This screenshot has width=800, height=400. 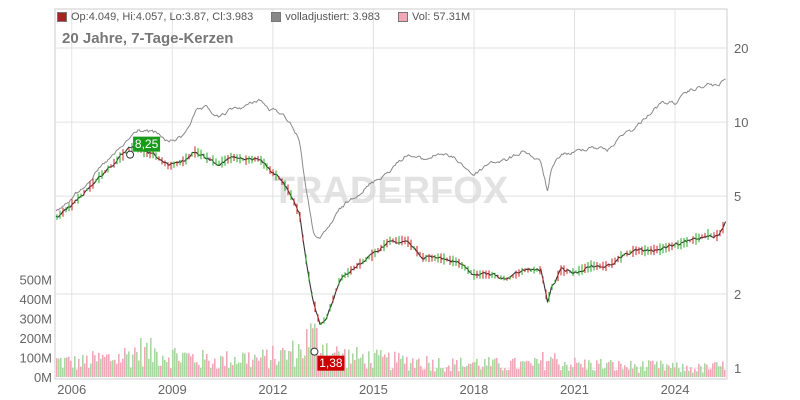 I want to click on time-tick-label: 2015, so click(x=373, y=389).